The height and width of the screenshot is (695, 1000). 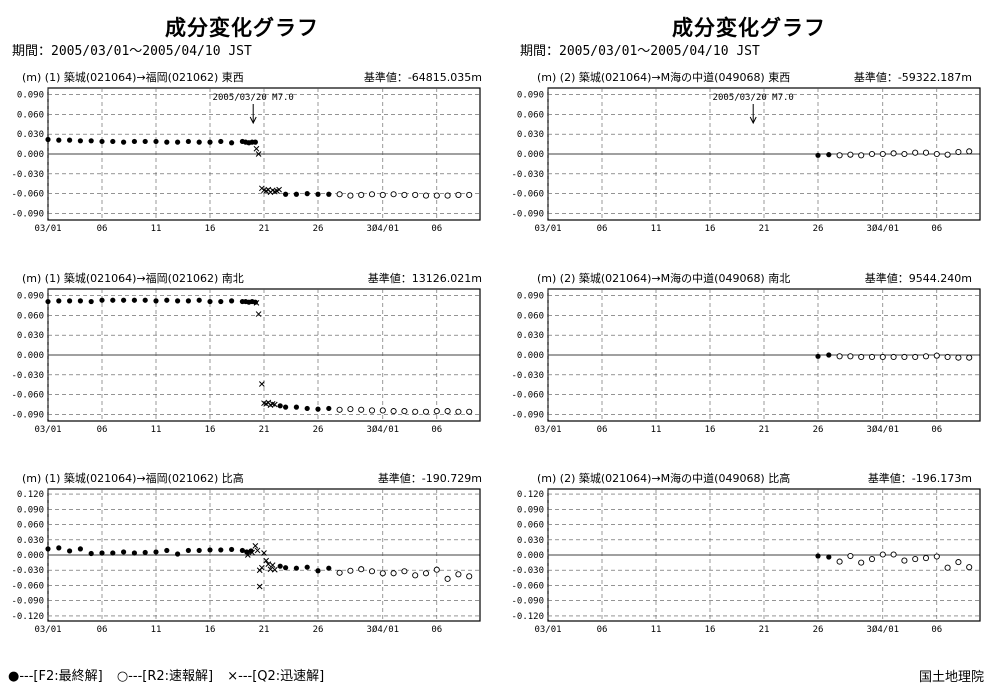 What do you see at coordinates (527, 214) in the screenshot?
I see `y-tick-label: -0.090` at bounding box center [527, 214].